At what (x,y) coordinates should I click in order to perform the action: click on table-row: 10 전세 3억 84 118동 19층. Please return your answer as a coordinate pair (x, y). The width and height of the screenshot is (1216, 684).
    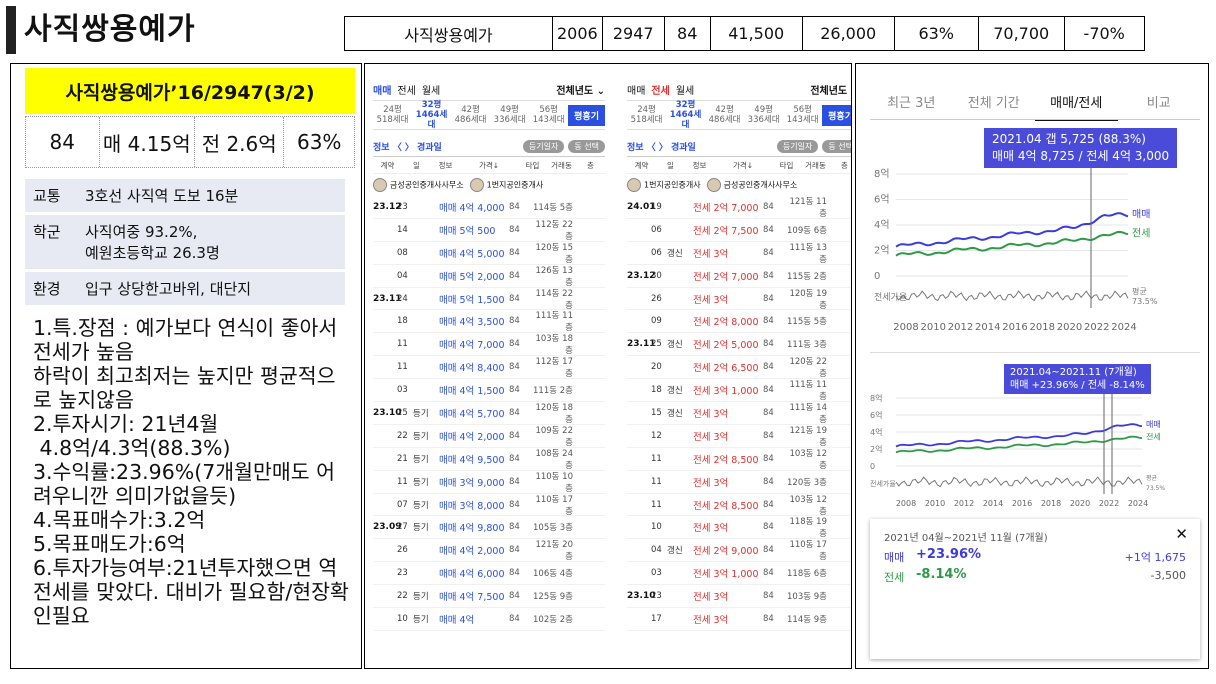
    Looking at the image, I should click on (739, 527).